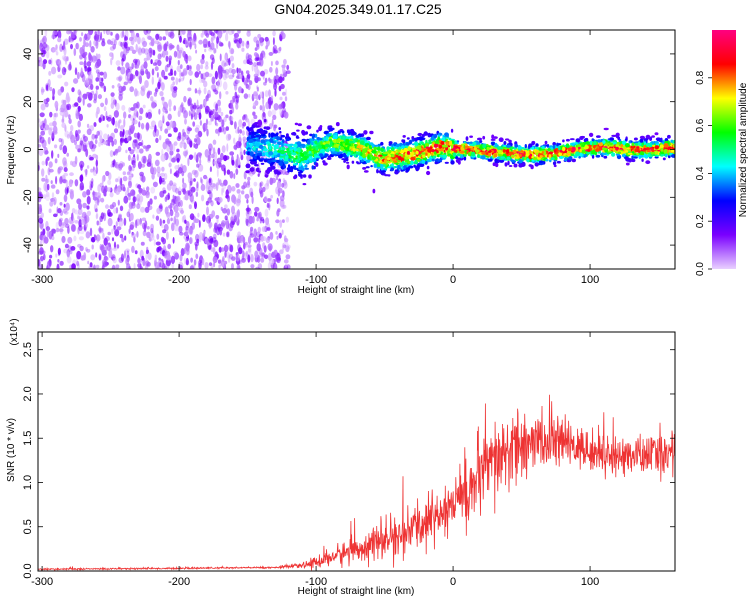  Describe the element at coordinates (703, 173) in the screenshot. I see `colorbar-ticks: 0.00.20.40.60.8` at that location.